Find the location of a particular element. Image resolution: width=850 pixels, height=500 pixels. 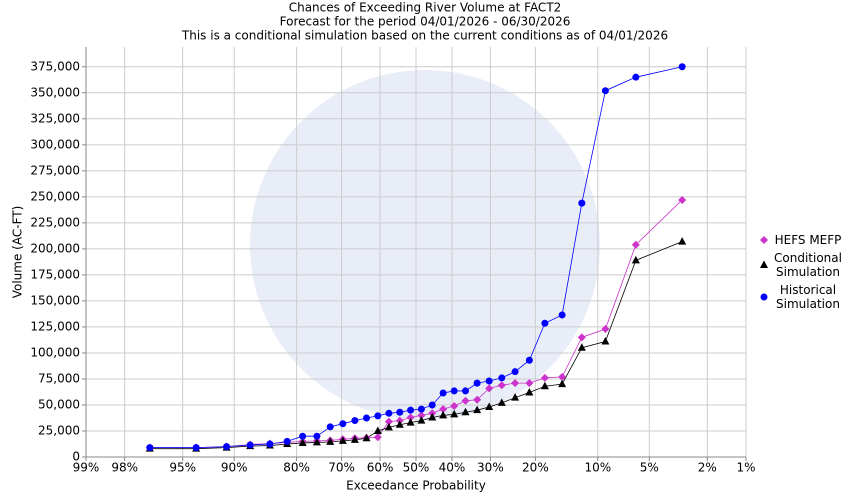

x-tick-label: 99% is located at coordinates (86, 468).